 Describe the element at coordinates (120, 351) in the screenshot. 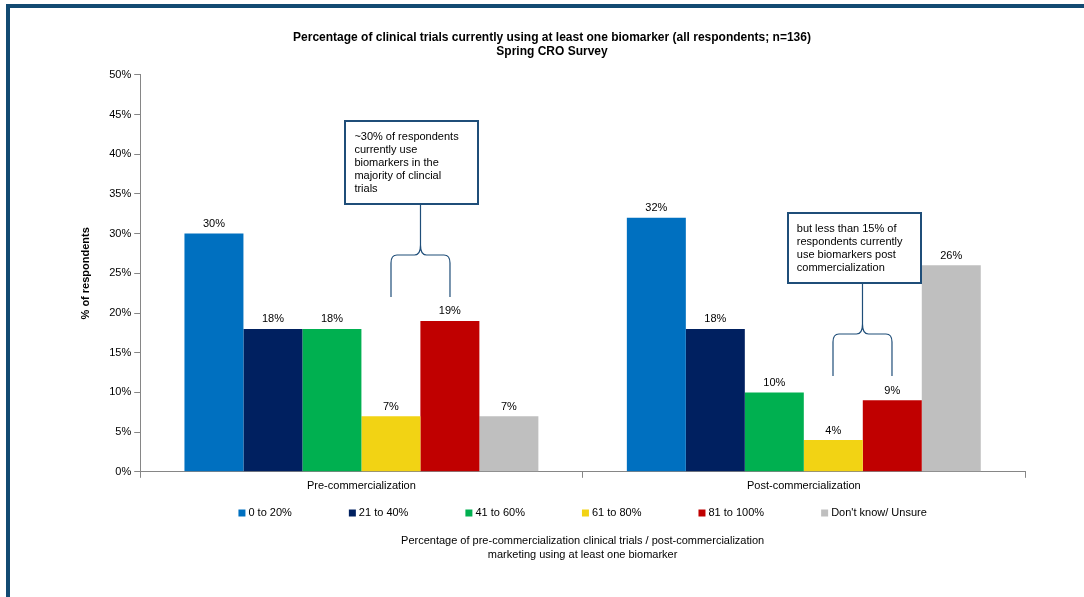

I see `y-tick-label: 15%` at that location.